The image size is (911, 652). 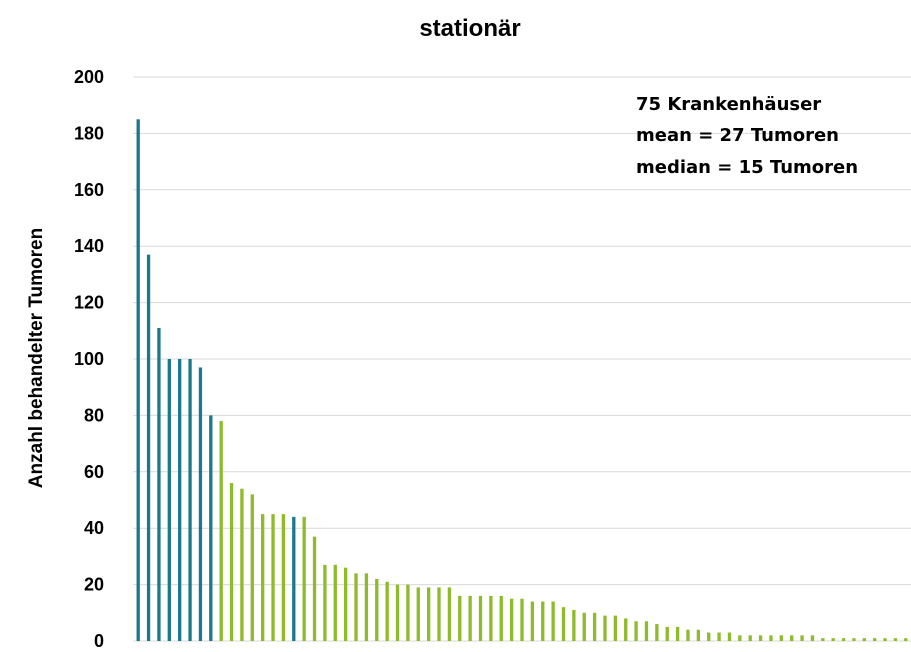 What do you see at coordinates (94, 415) in the screenshot?
I see `y-tick-label: 80` at bounding box center [94, 415].